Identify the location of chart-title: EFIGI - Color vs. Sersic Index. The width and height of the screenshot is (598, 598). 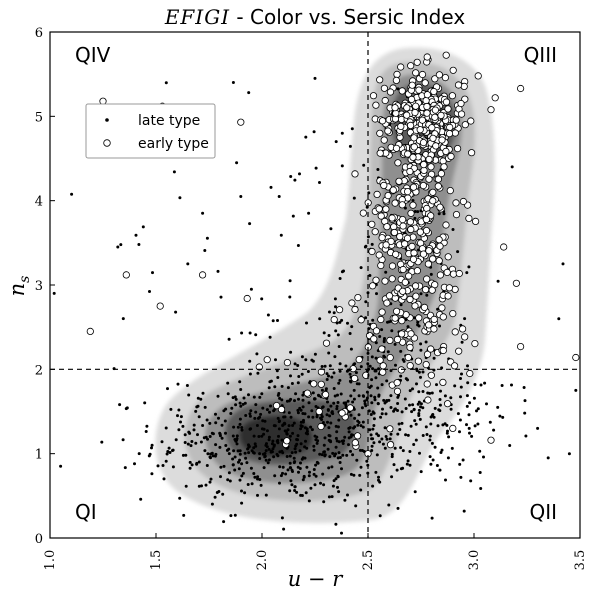
(315, 17).